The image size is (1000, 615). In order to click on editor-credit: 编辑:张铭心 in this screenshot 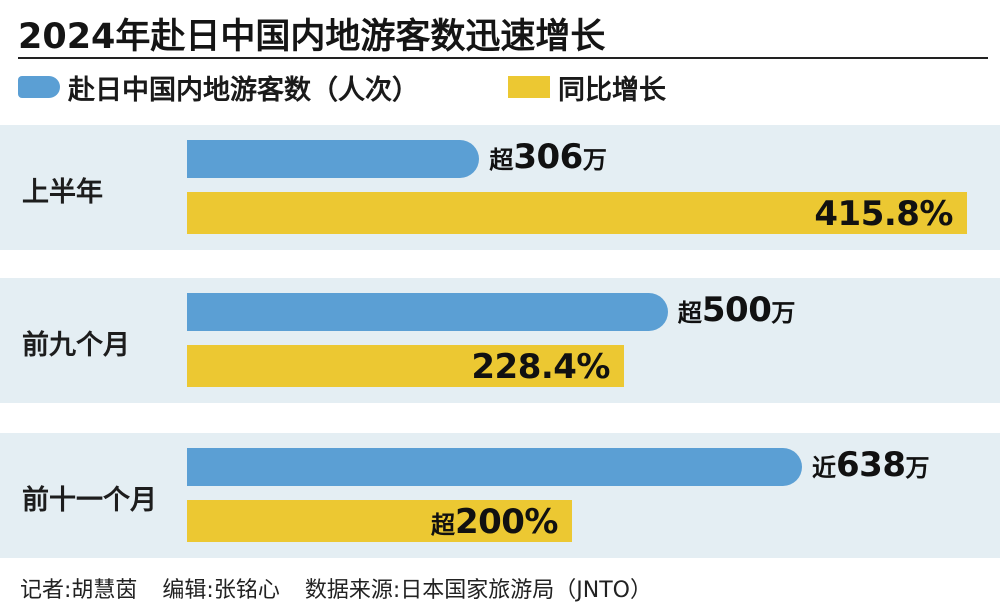, I will do `click(221, 590)`.